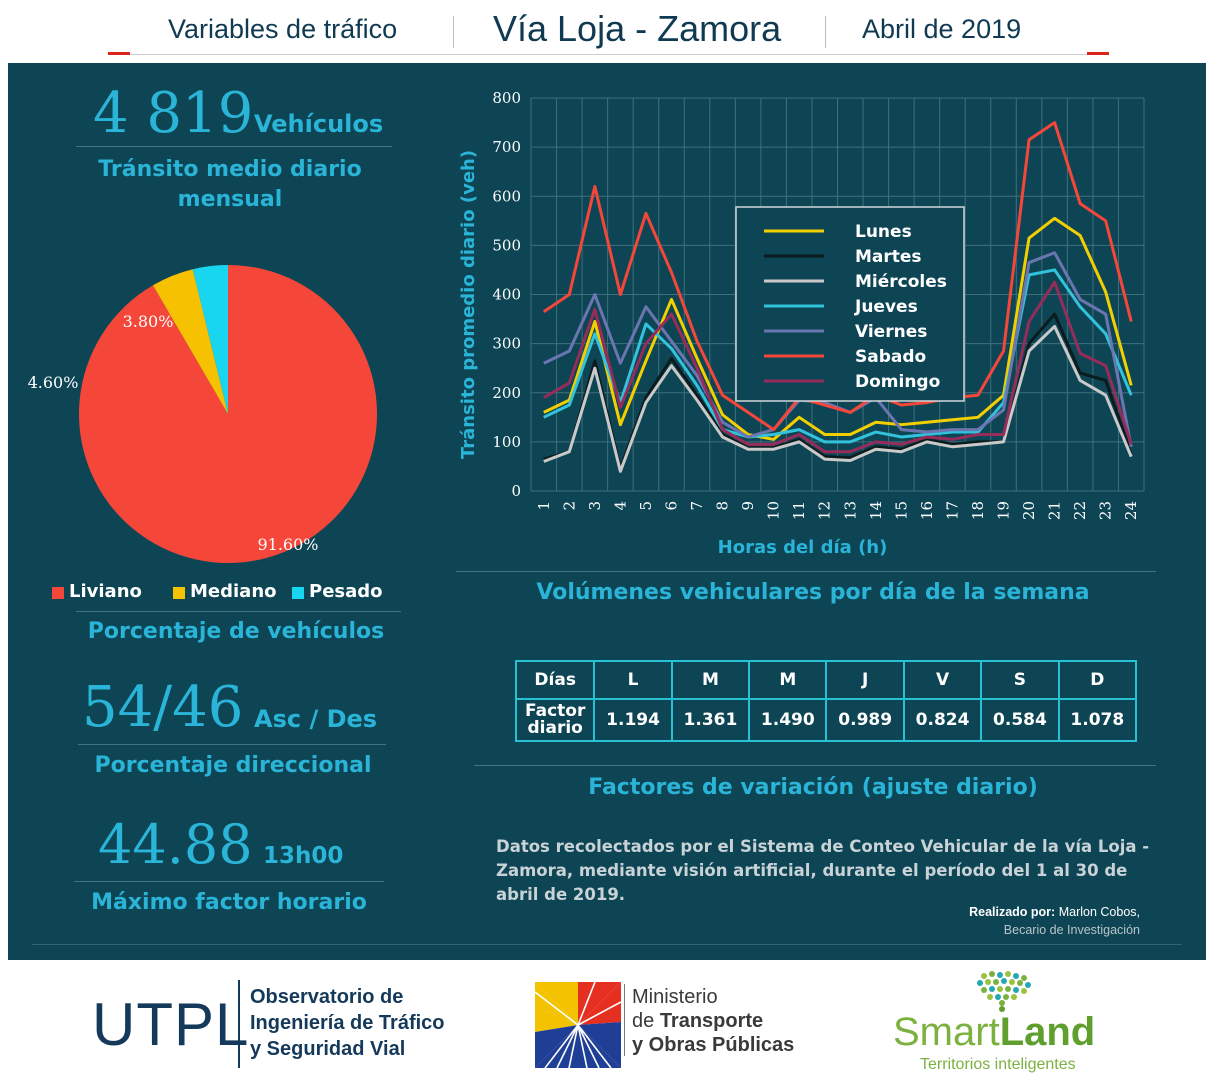 The height and width of the screenshot is (1086, 1215). Describe the element at coordinates (998, 1064) in the screenshot. I see `smartland-tagline: Territorios inteligentes` at that location.